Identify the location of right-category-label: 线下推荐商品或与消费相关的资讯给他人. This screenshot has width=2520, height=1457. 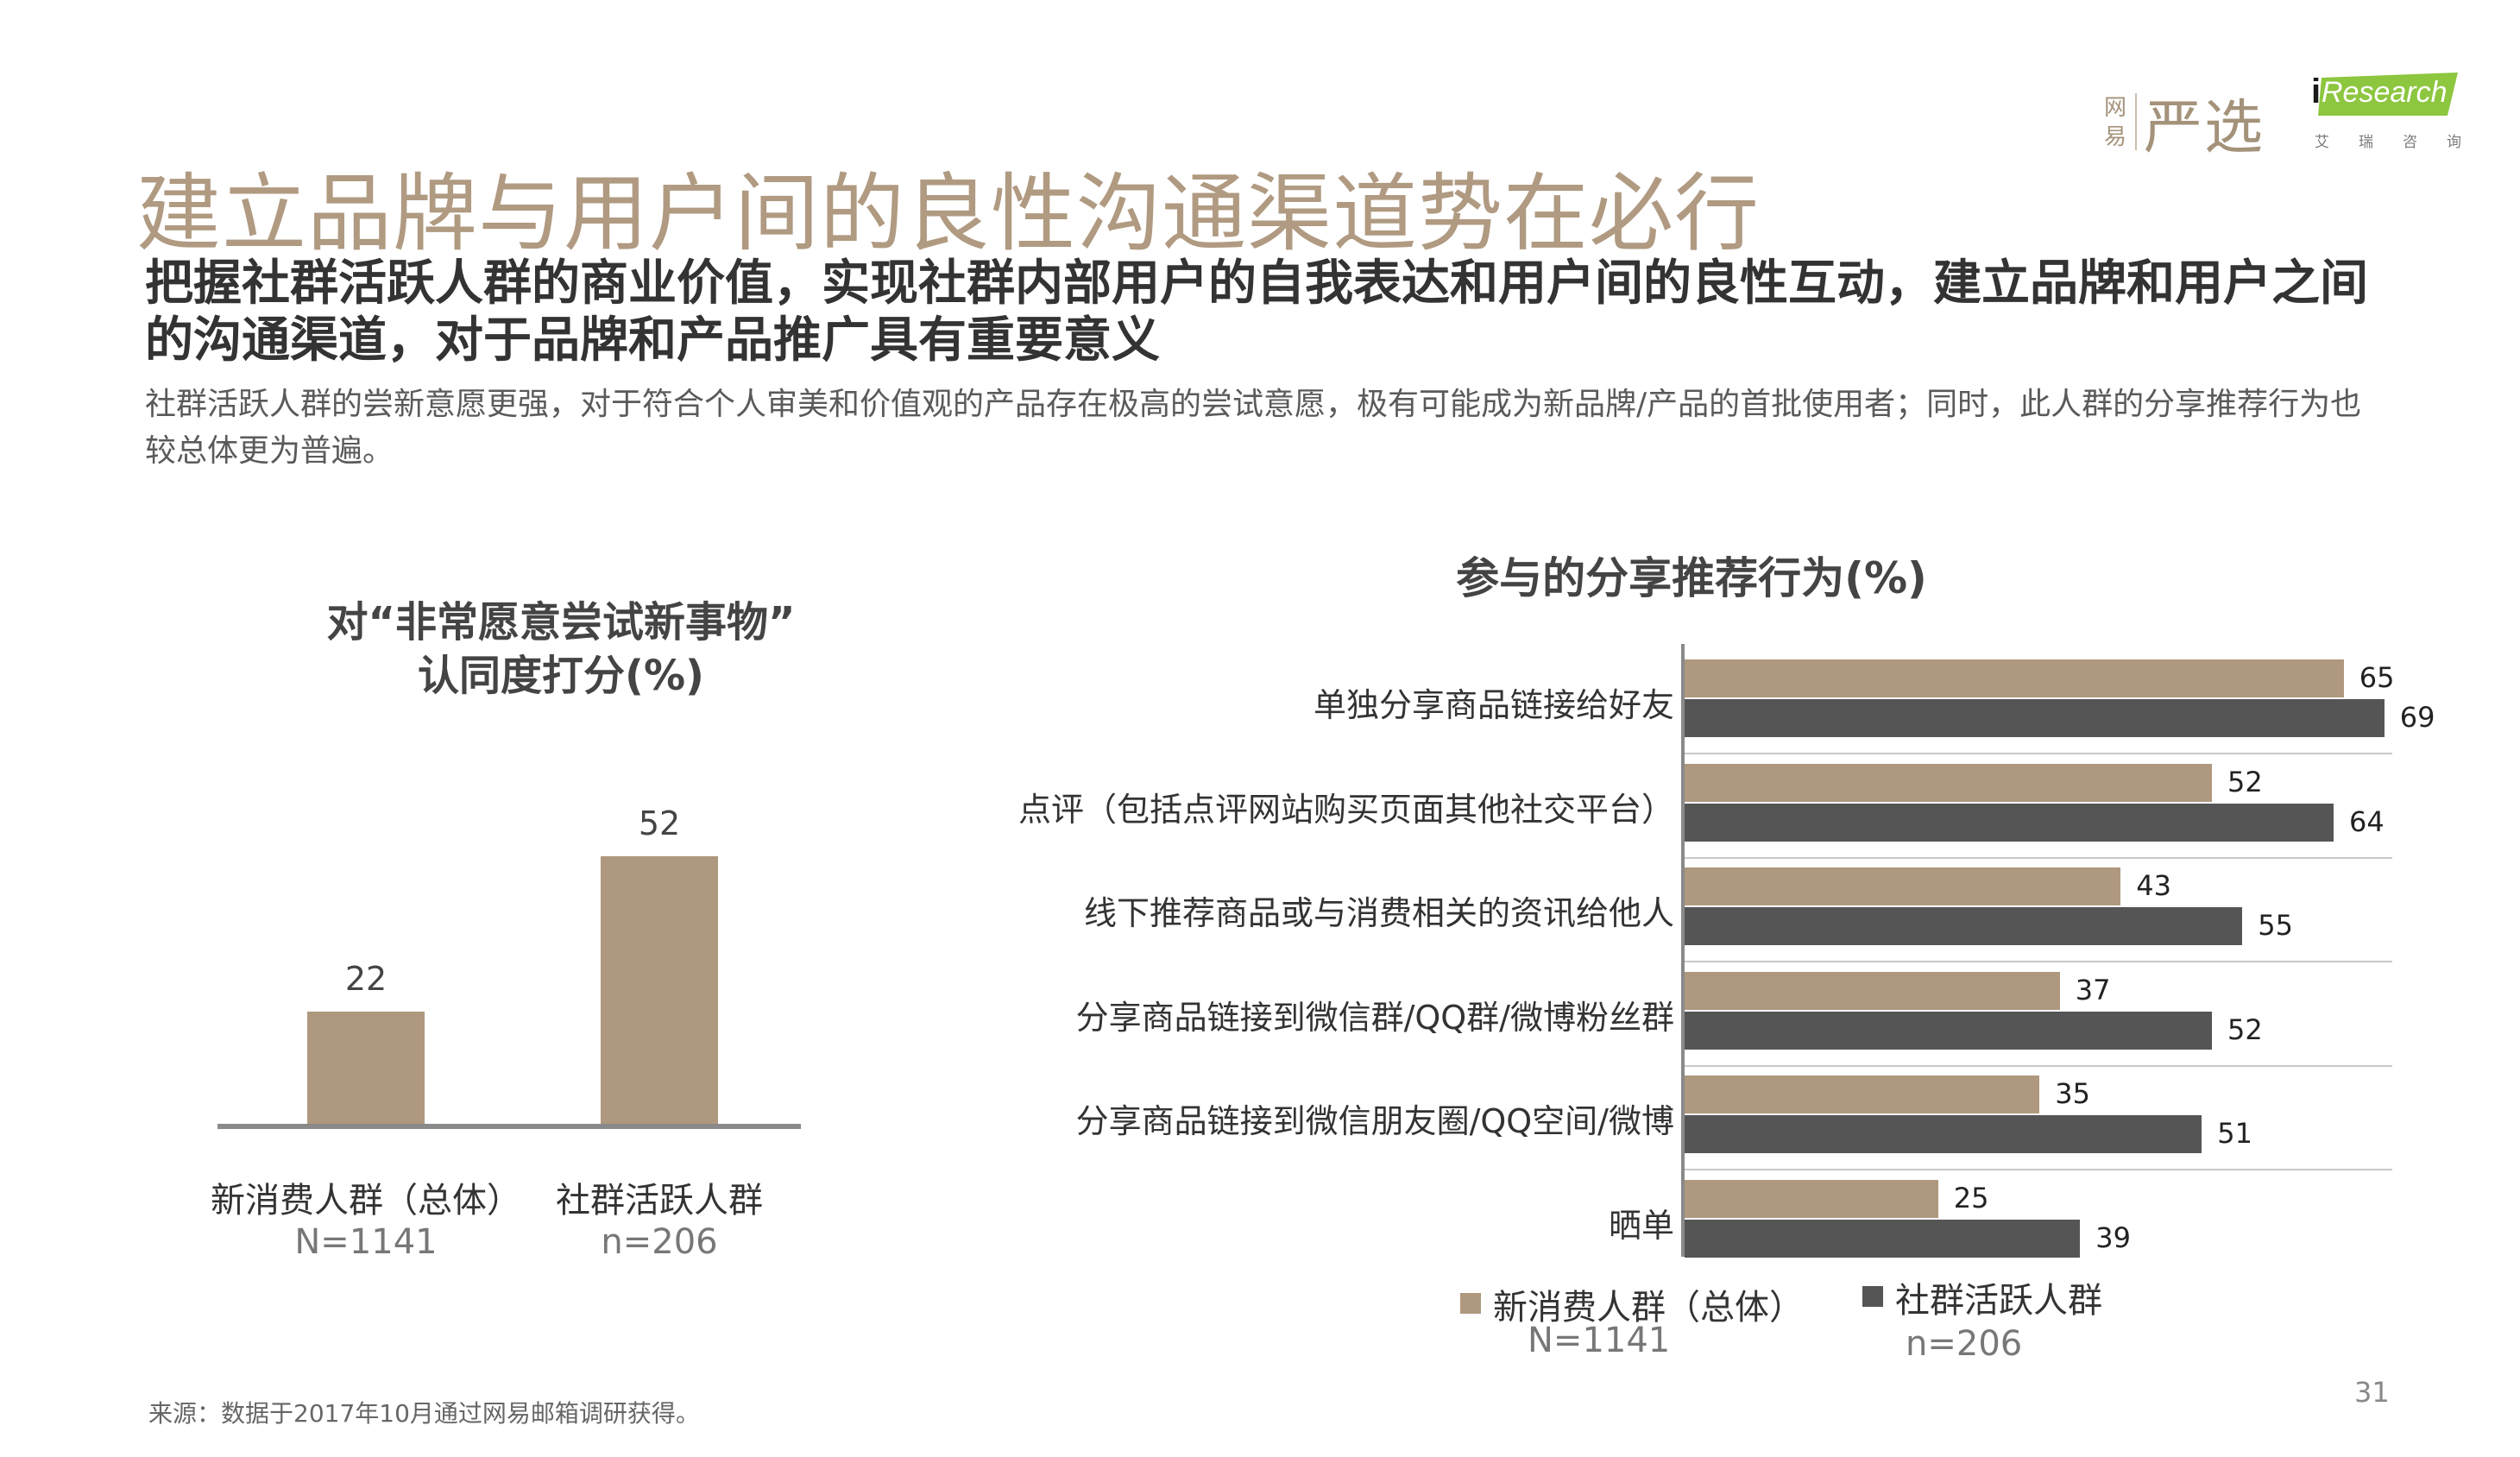
(1378, 913).